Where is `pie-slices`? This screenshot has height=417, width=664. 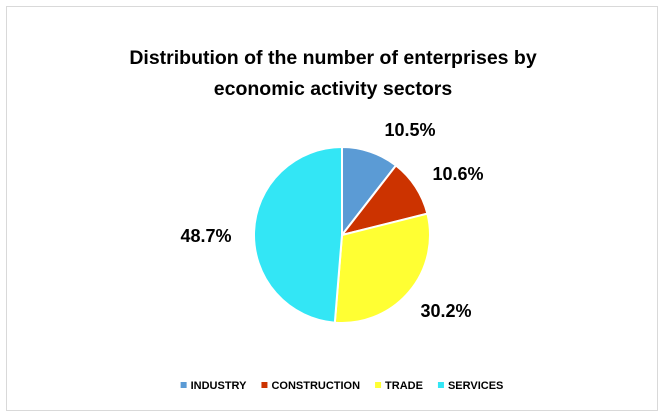
pie-slices is located at coordinates (341, 234).